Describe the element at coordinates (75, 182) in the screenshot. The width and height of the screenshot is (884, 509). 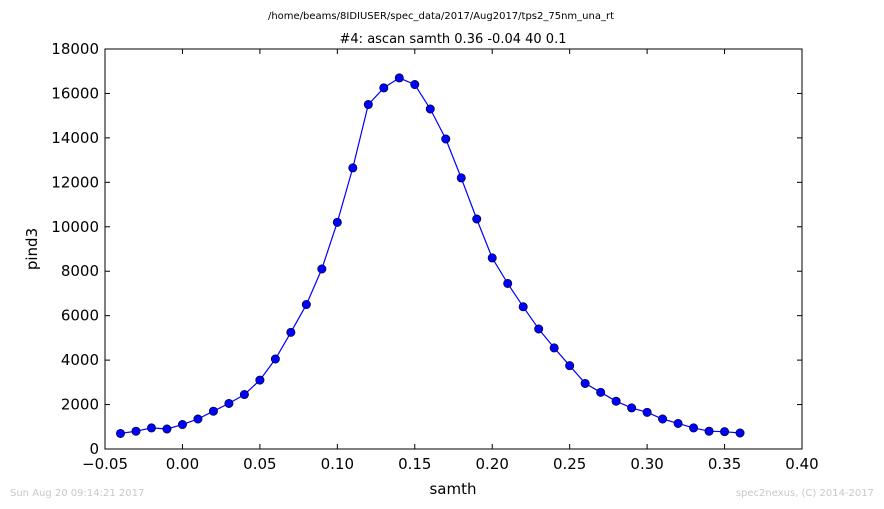
I see `y-tick-label: 12000` at that location.